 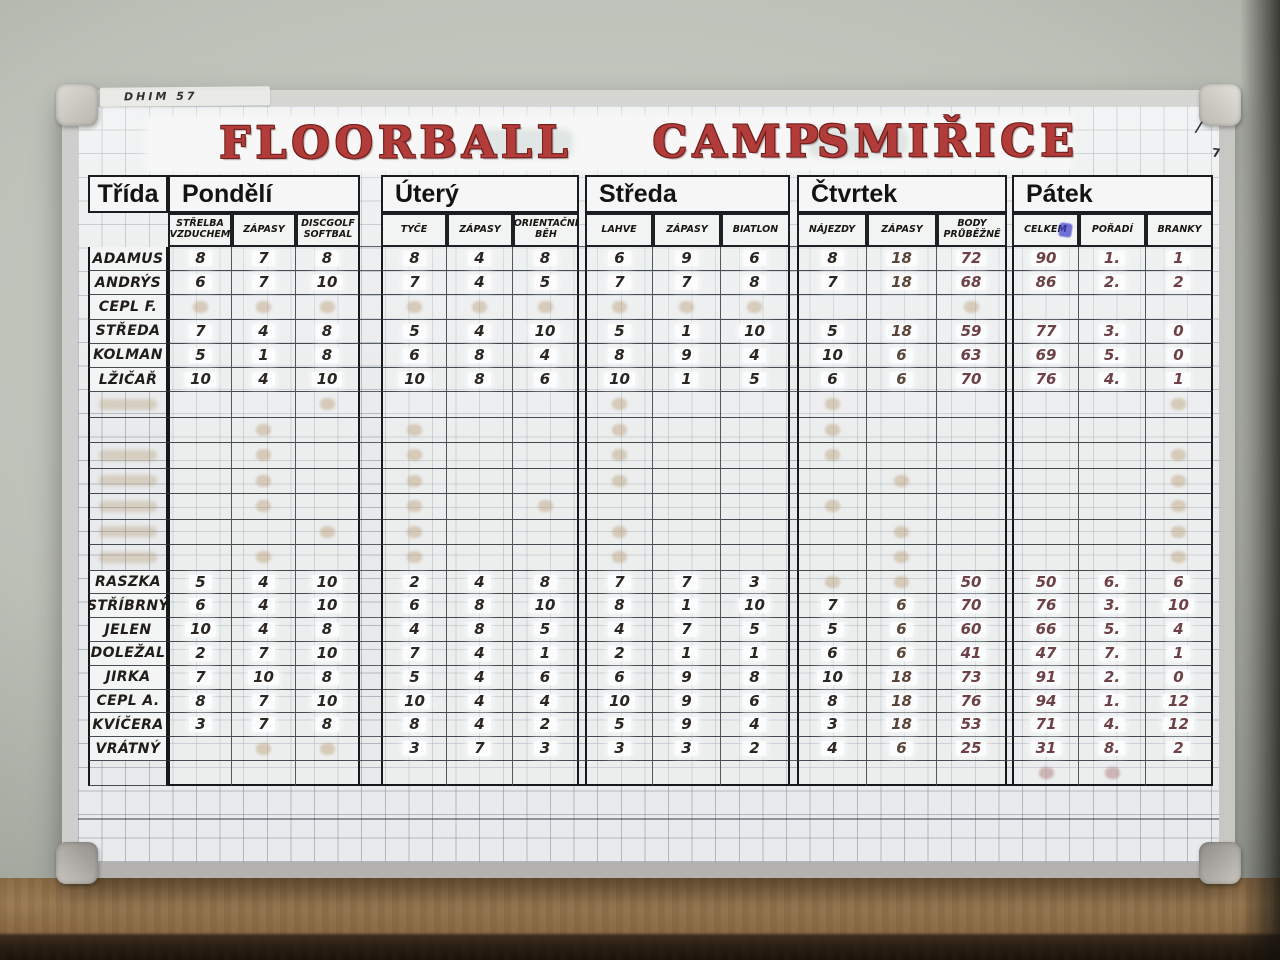 What do you see at coordinates (1045, 283) in the screenshot?
I see `score-cell: 86` at bounding box center [1045, 283].